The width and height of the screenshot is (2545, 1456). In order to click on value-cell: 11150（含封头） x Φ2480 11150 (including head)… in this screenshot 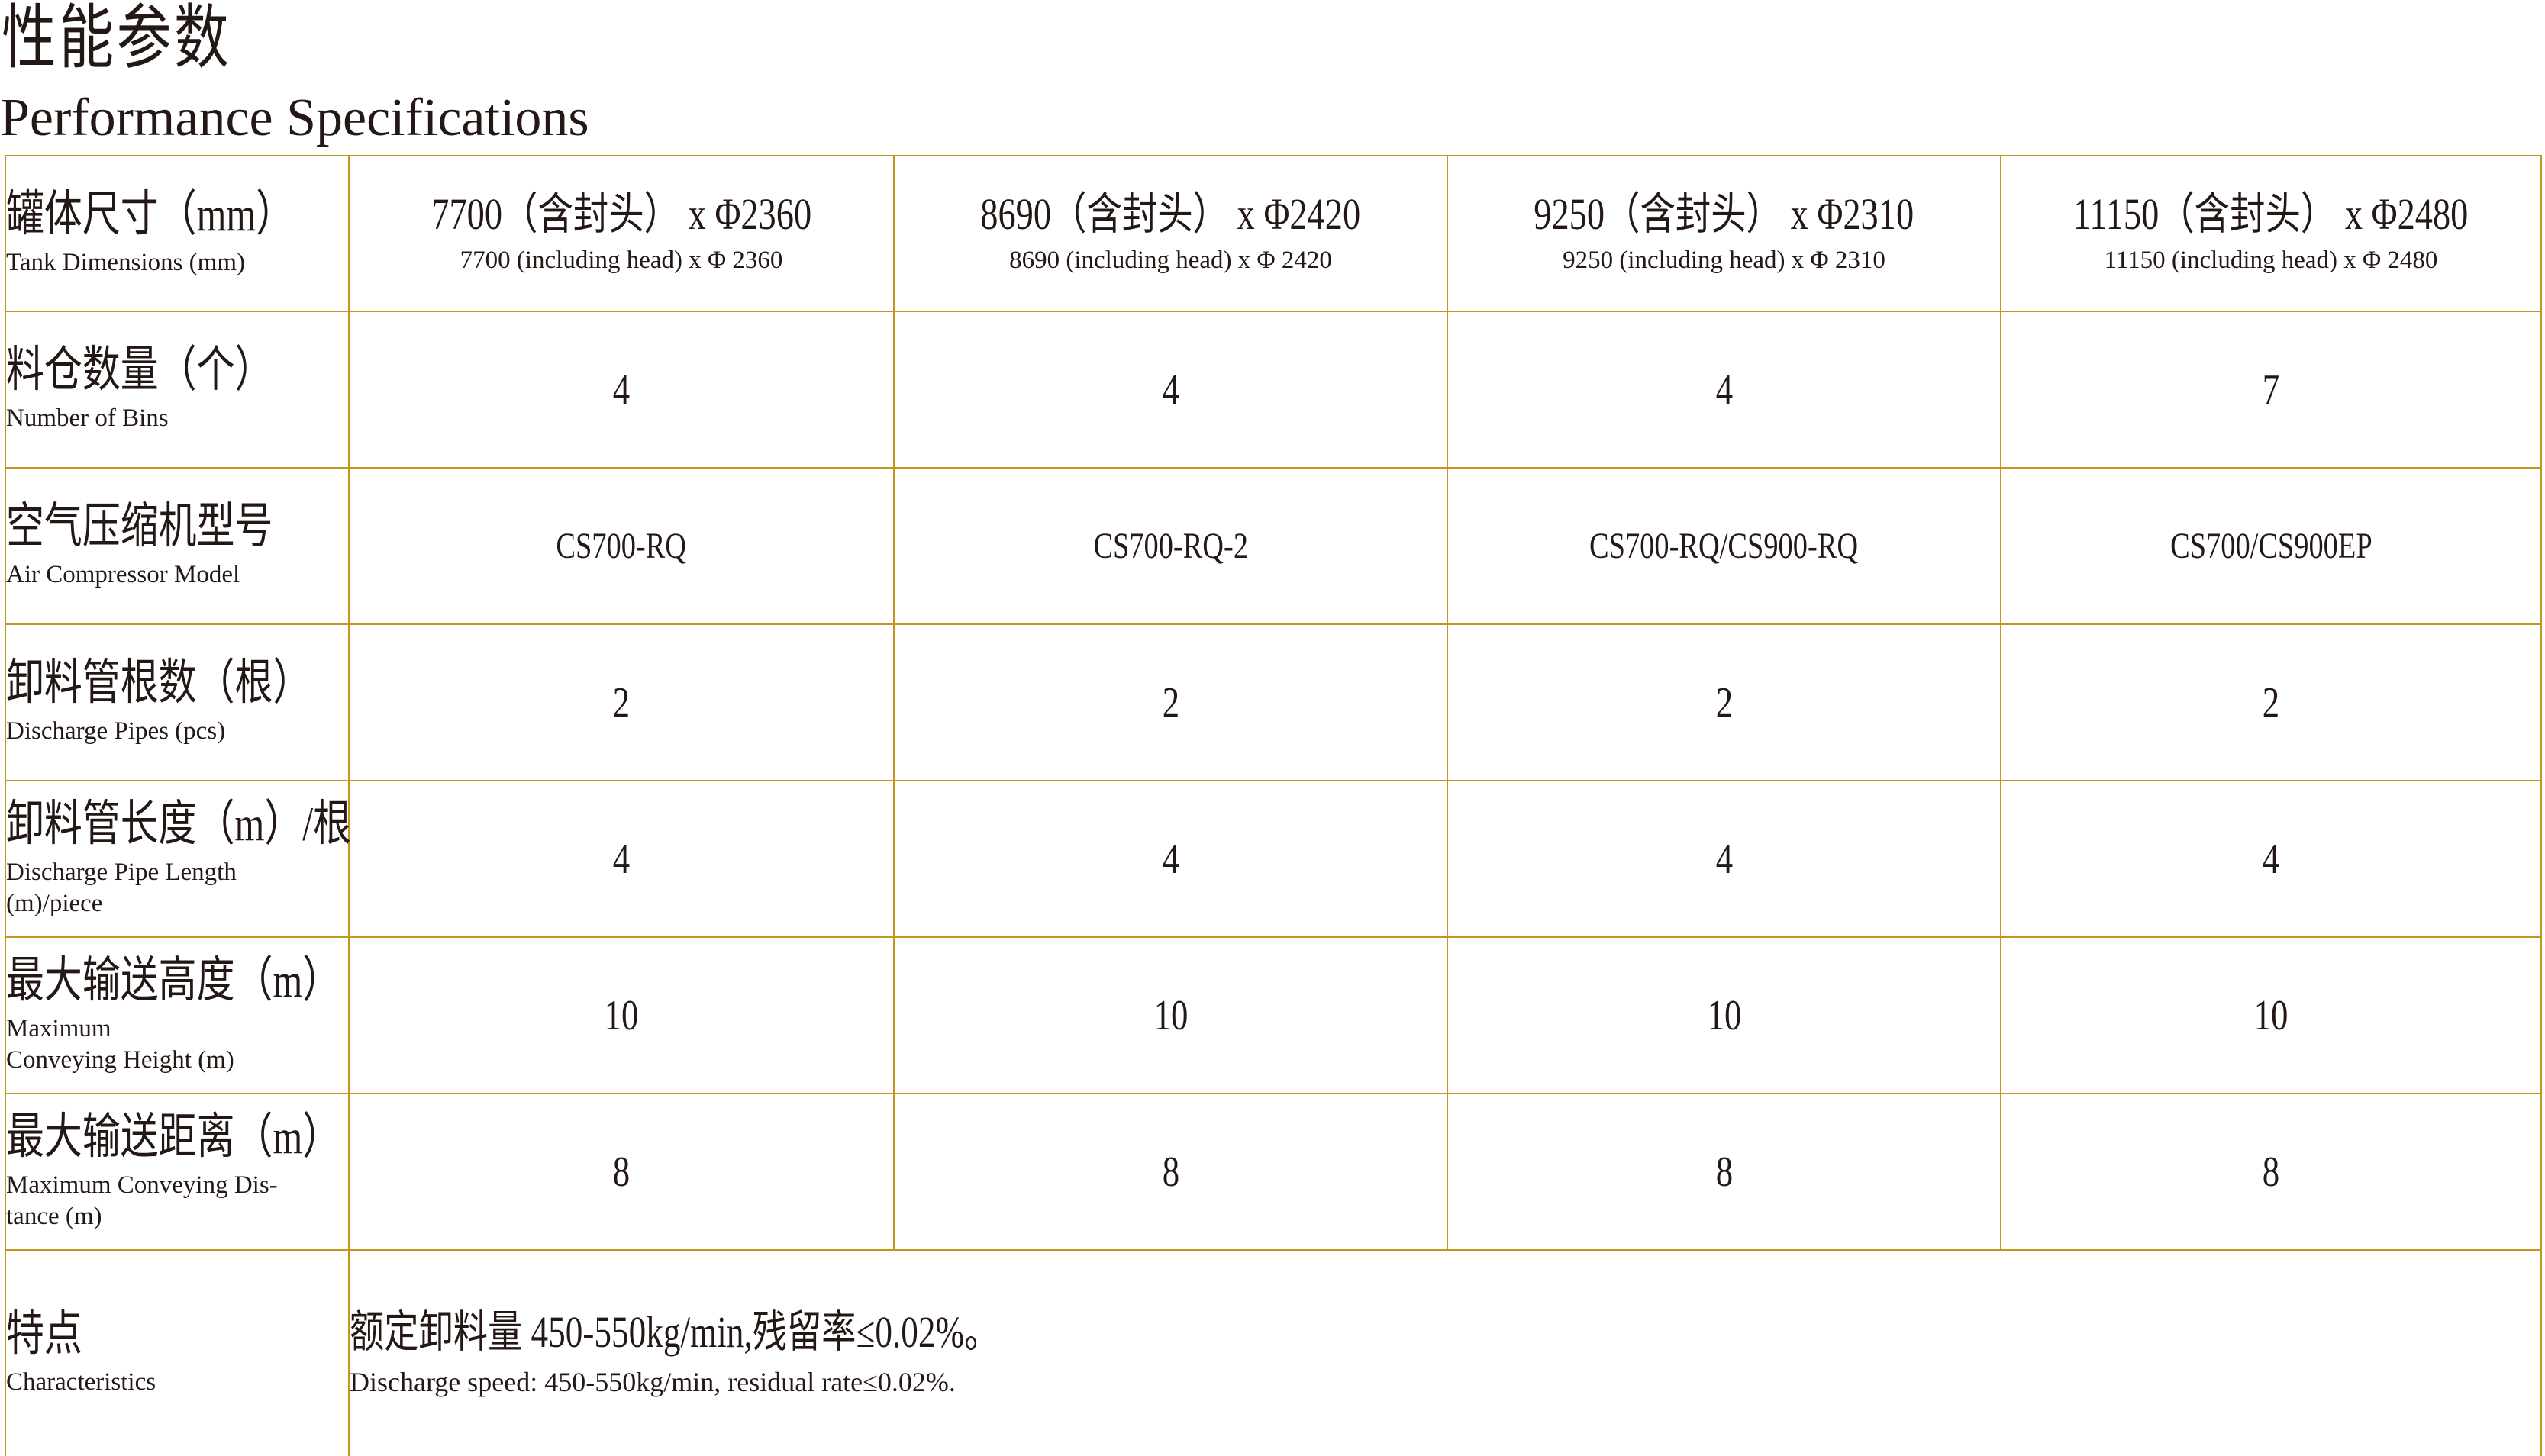, I will do `click(2271, 233)`.